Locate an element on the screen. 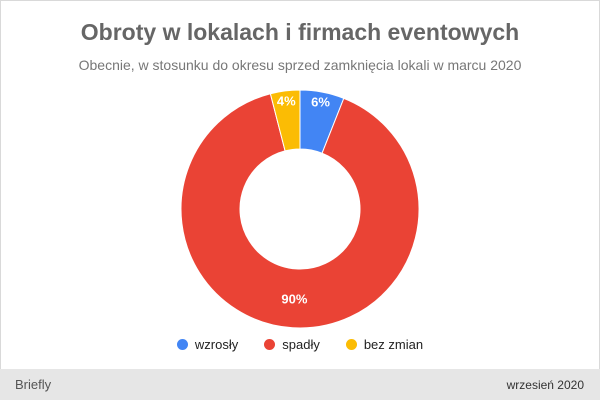 Image resolution: width=600 pixels, height=400 pixels. chart-title: Obroty w lokalach i firmach eventowych is located at coordinates (300, 32).